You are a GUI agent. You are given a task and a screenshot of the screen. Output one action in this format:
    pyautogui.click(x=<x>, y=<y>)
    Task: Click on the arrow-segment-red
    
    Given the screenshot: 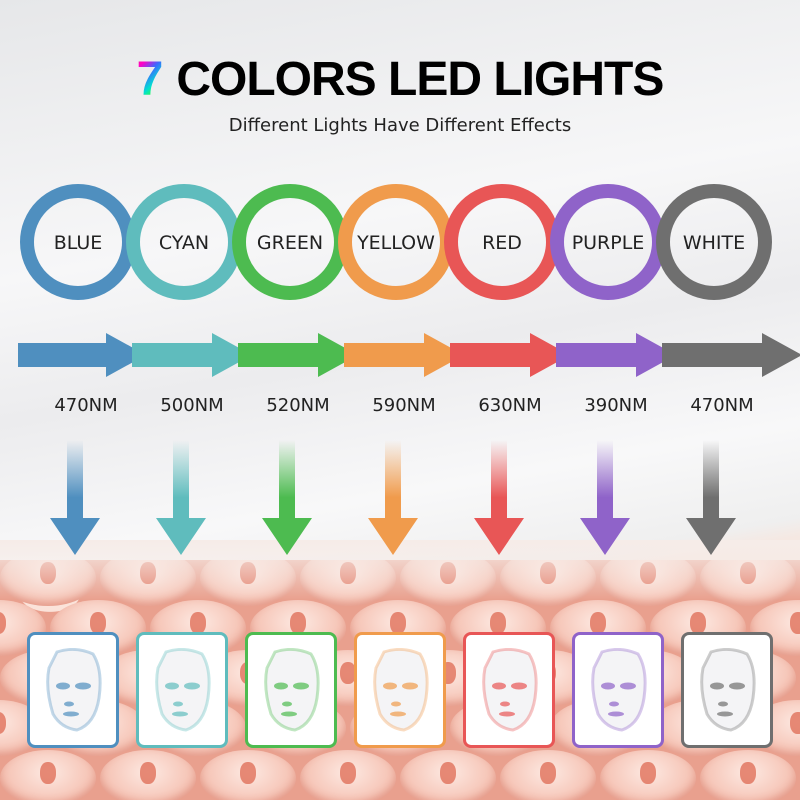 What is the action you would take?
    pyautogui.click(x=510, y=355)
    